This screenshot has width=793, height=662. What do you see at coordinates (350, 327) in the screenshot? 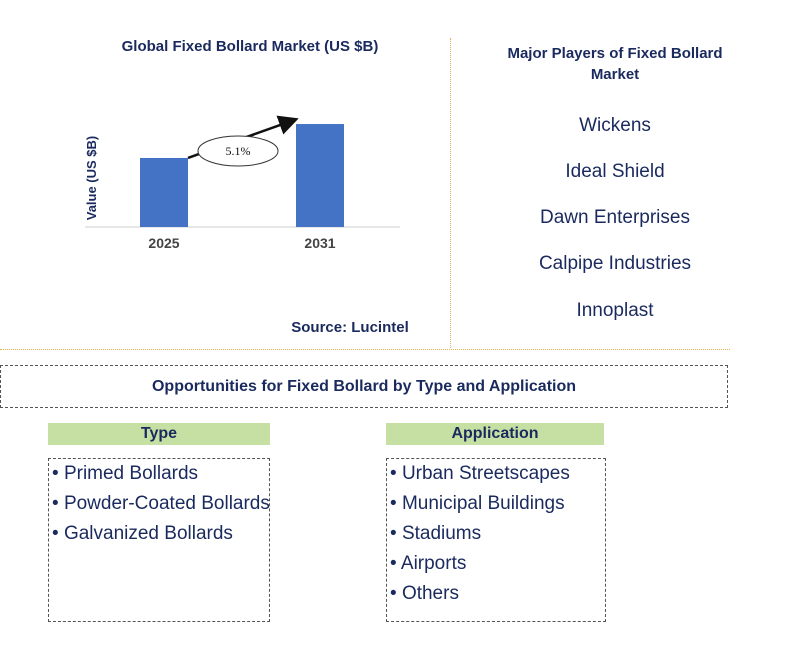
I see `source-label: Source: Lucintel` at bounding box center [350, 327].